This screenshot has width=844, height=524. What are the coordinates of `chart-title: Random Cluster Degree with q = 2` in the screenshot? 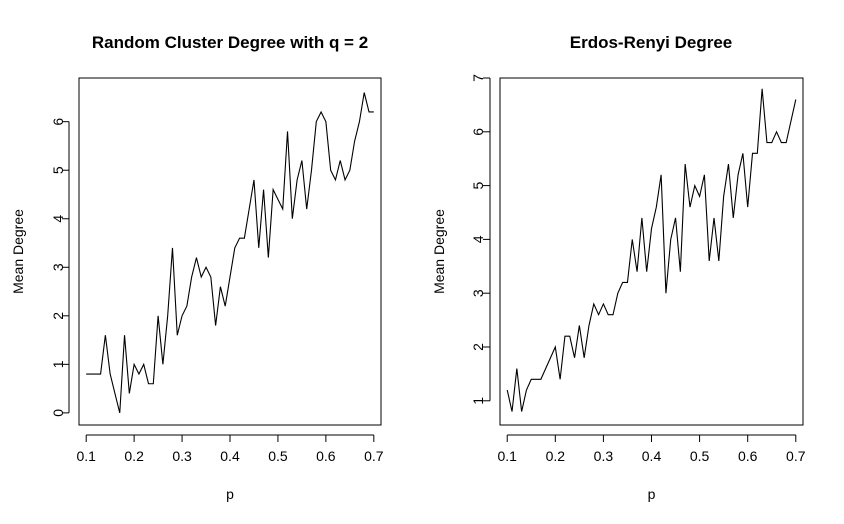 It's located at (230, 42).